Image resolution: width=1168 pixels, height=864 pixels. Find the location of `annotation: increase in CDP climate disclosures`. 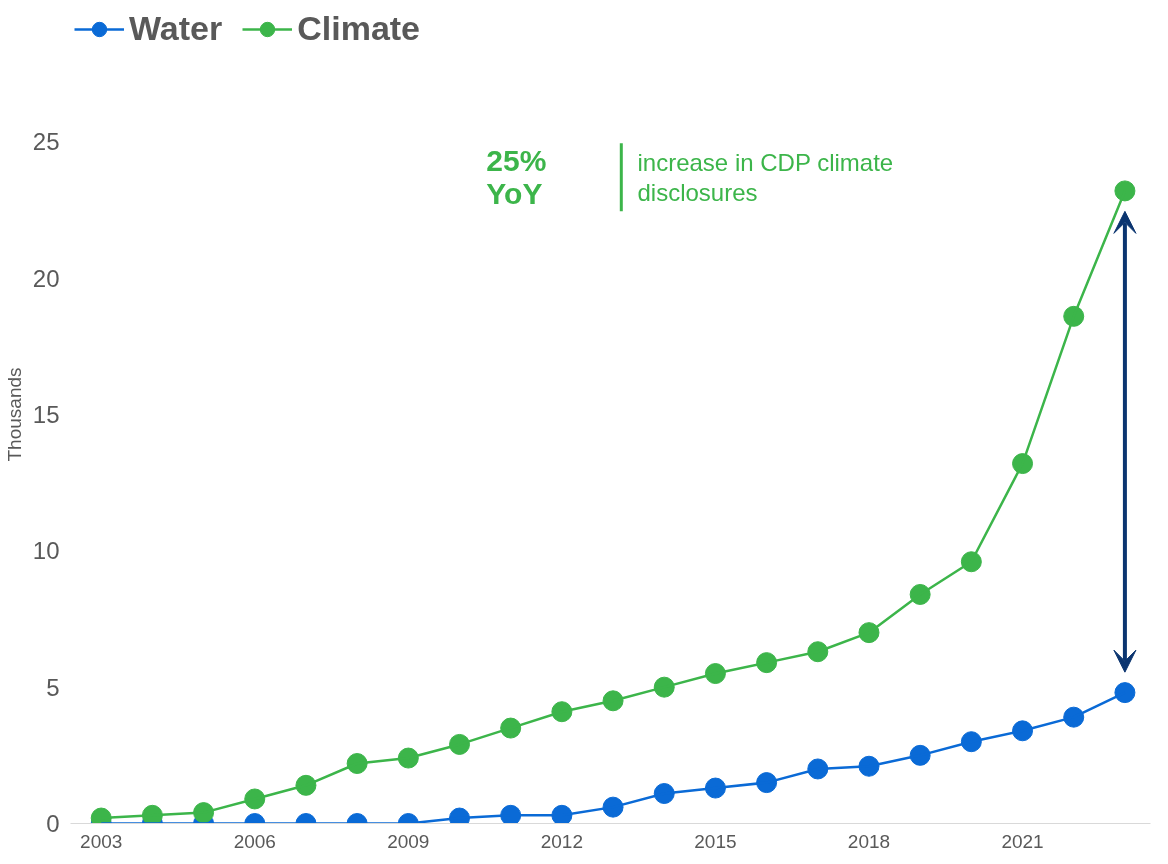

annotation: increase in CDP climate disclosures is located at coordinates (765, 177).